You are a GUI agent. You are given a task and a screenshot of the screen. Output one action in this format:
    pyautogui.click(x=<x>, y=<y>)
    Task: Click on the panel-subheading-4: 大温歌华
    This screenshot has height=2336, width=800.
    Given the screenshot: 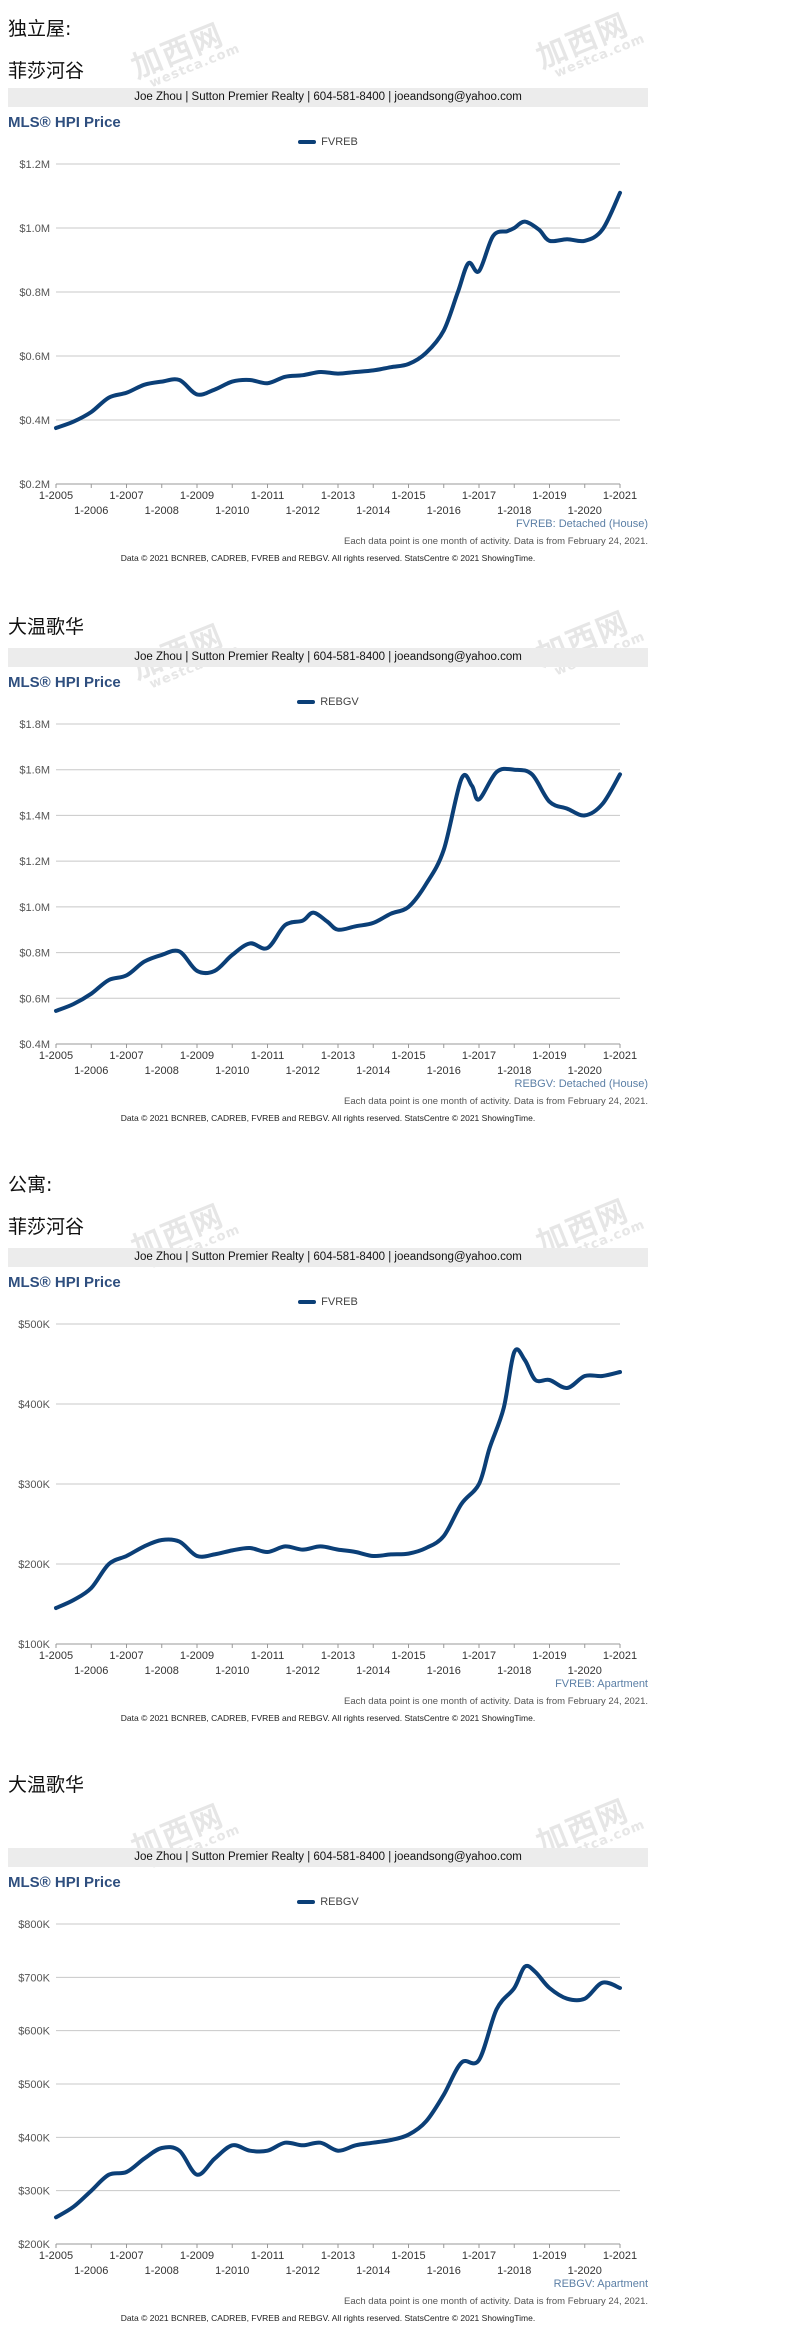 What is the action you would take?
    pyautogui.click(x=46, y=1785)
    